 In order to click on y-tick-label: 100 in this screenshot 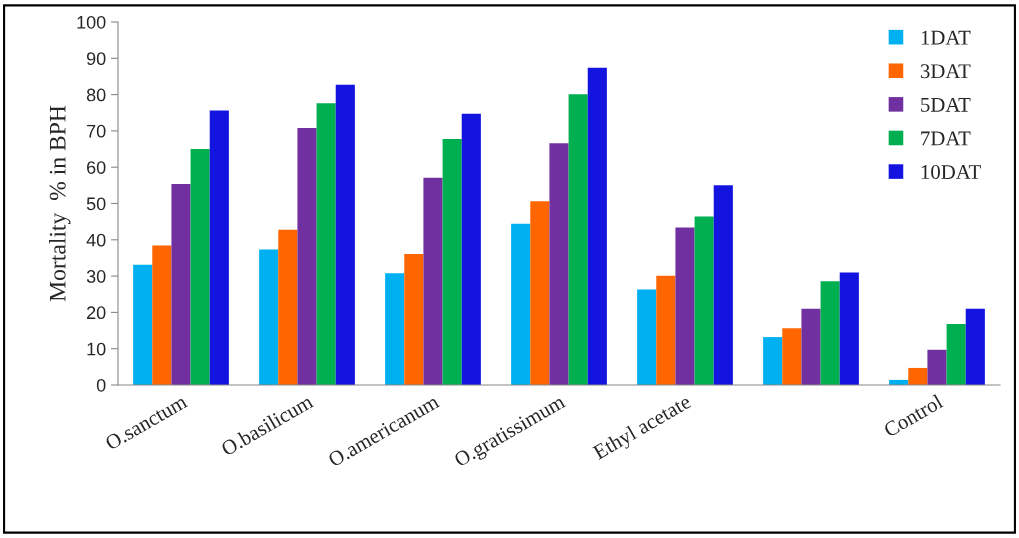, I will do `click(91, 22)`.